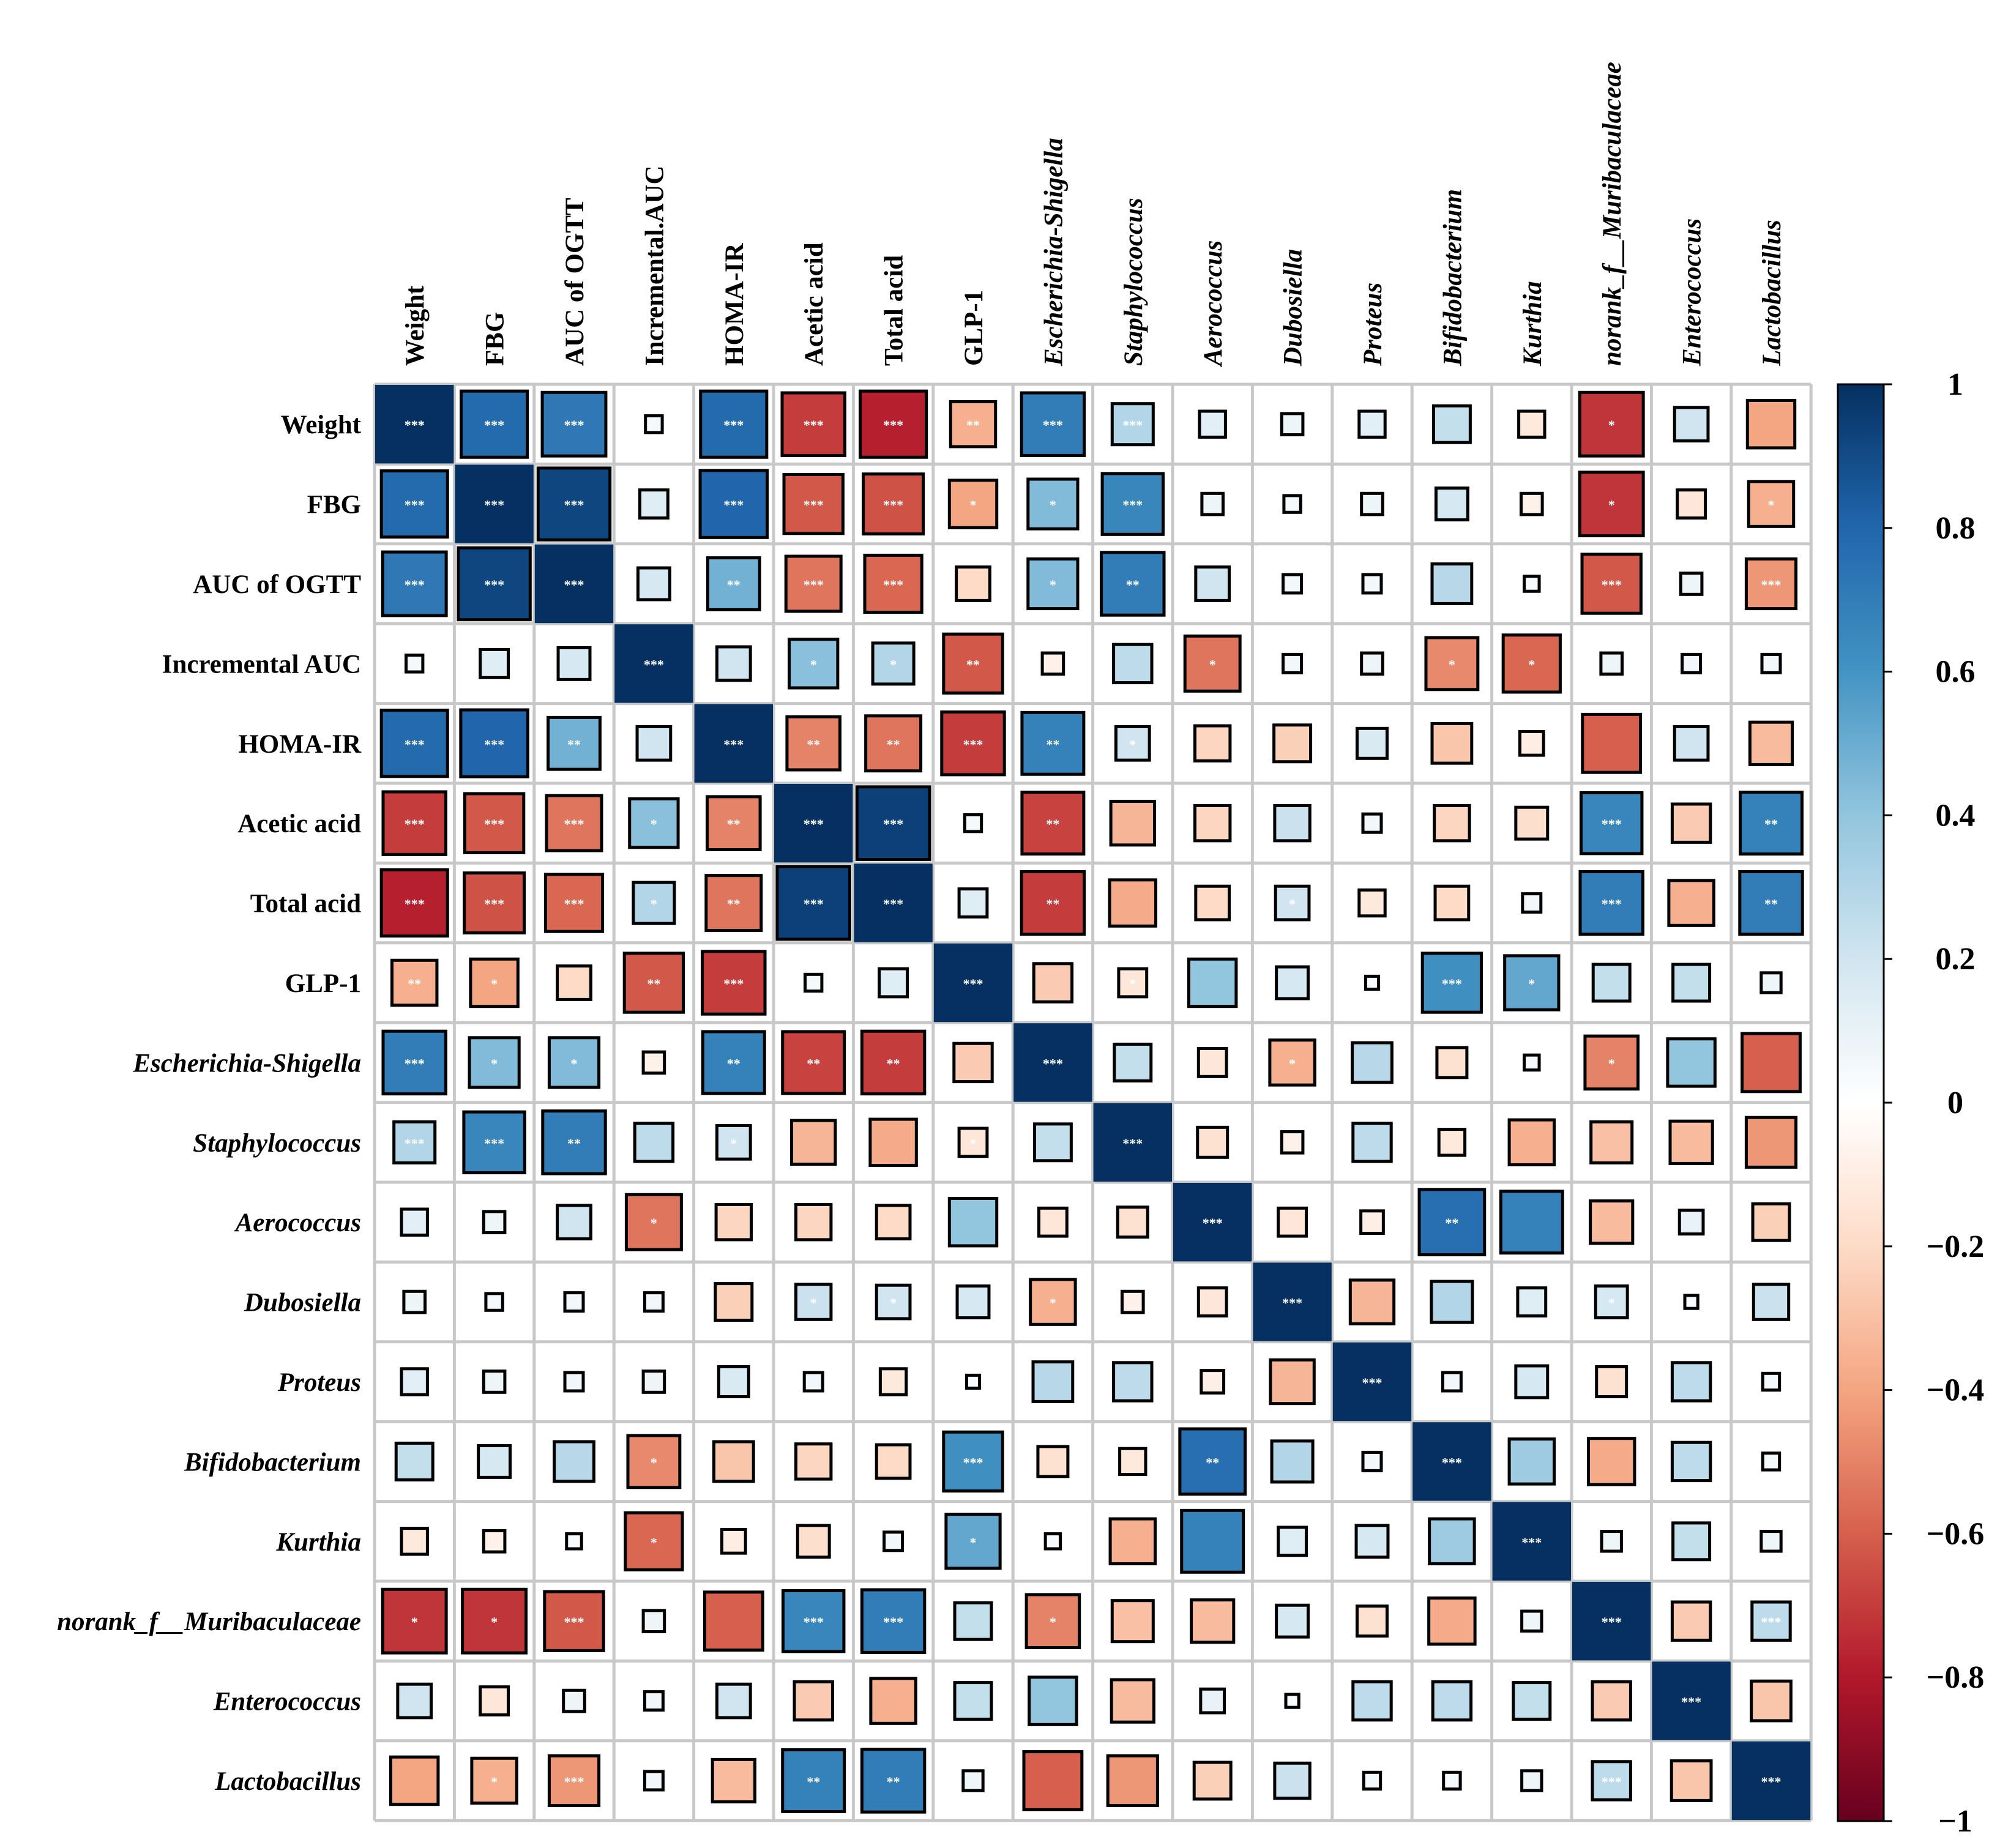  Describe the element at coordinates (1956, 1246) in the screenshot. I see `colorbar-tick-label: −0.2` at that location.